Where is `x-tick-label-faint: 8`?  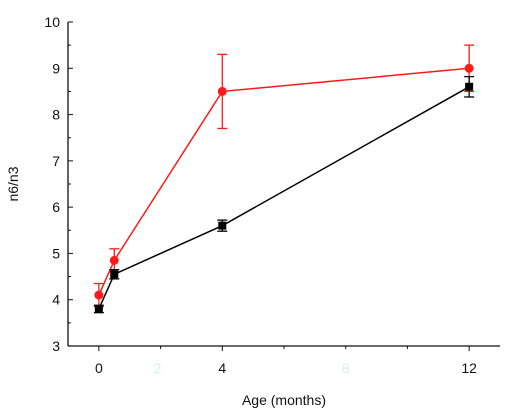
x-tick-label-faint: 8 is located at coordinates (346, 368).